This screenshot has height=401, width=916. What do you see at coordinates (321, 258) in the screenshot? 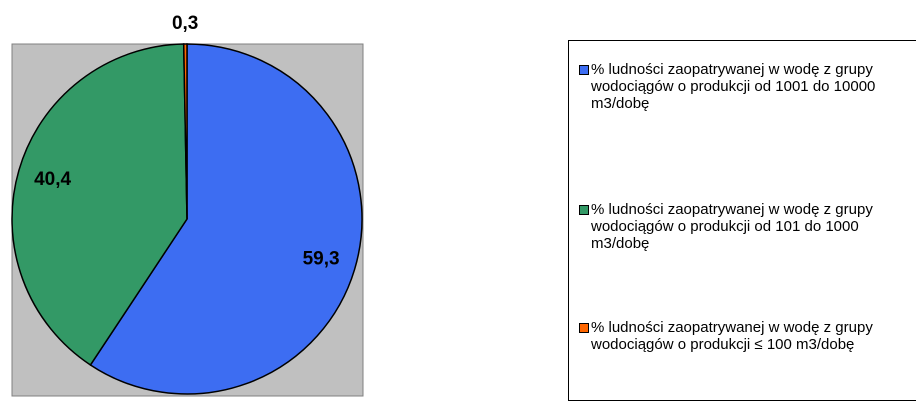
I see `data-label: 59,3` at bounding box center [321, 258].